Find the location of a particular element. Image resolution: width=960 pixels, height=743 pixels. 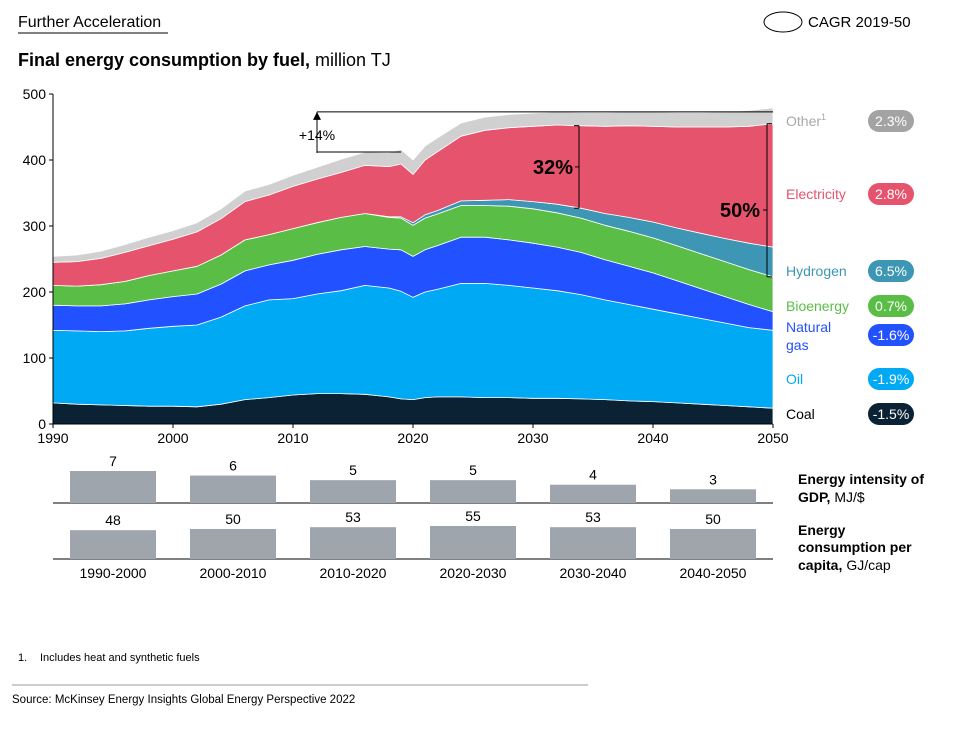

cagr-badge-other is located at coordinates (891, 121).